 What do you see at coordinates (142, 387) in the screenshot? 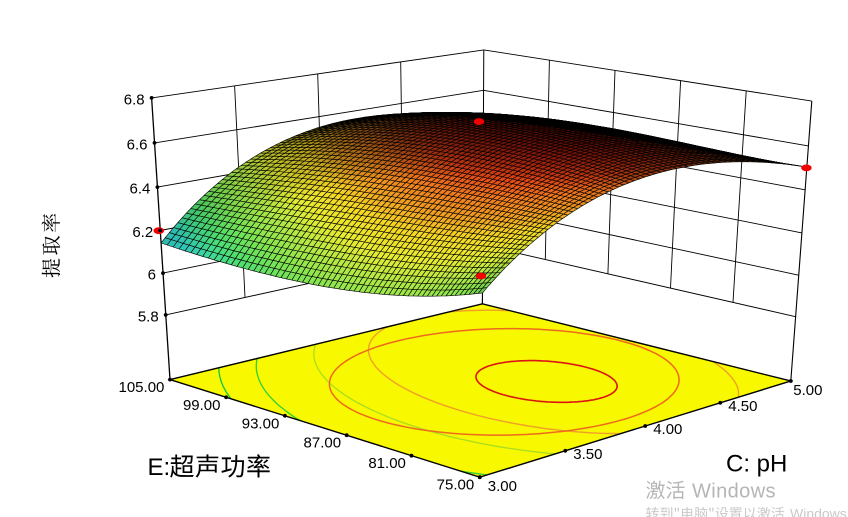
I see `svg-text: 105.00` at bounding box center [142, 387].